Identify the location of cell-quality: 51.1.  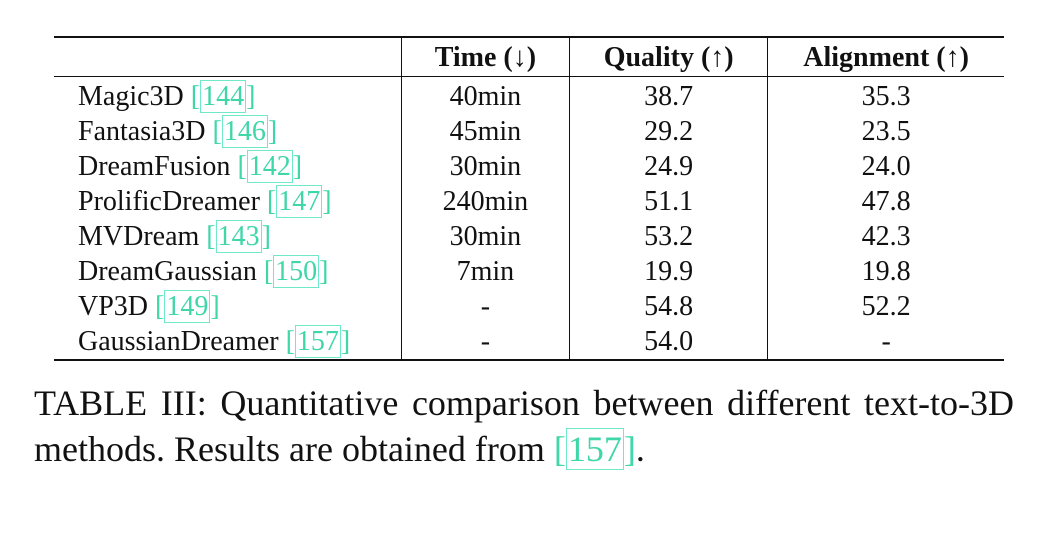
(668, 201).